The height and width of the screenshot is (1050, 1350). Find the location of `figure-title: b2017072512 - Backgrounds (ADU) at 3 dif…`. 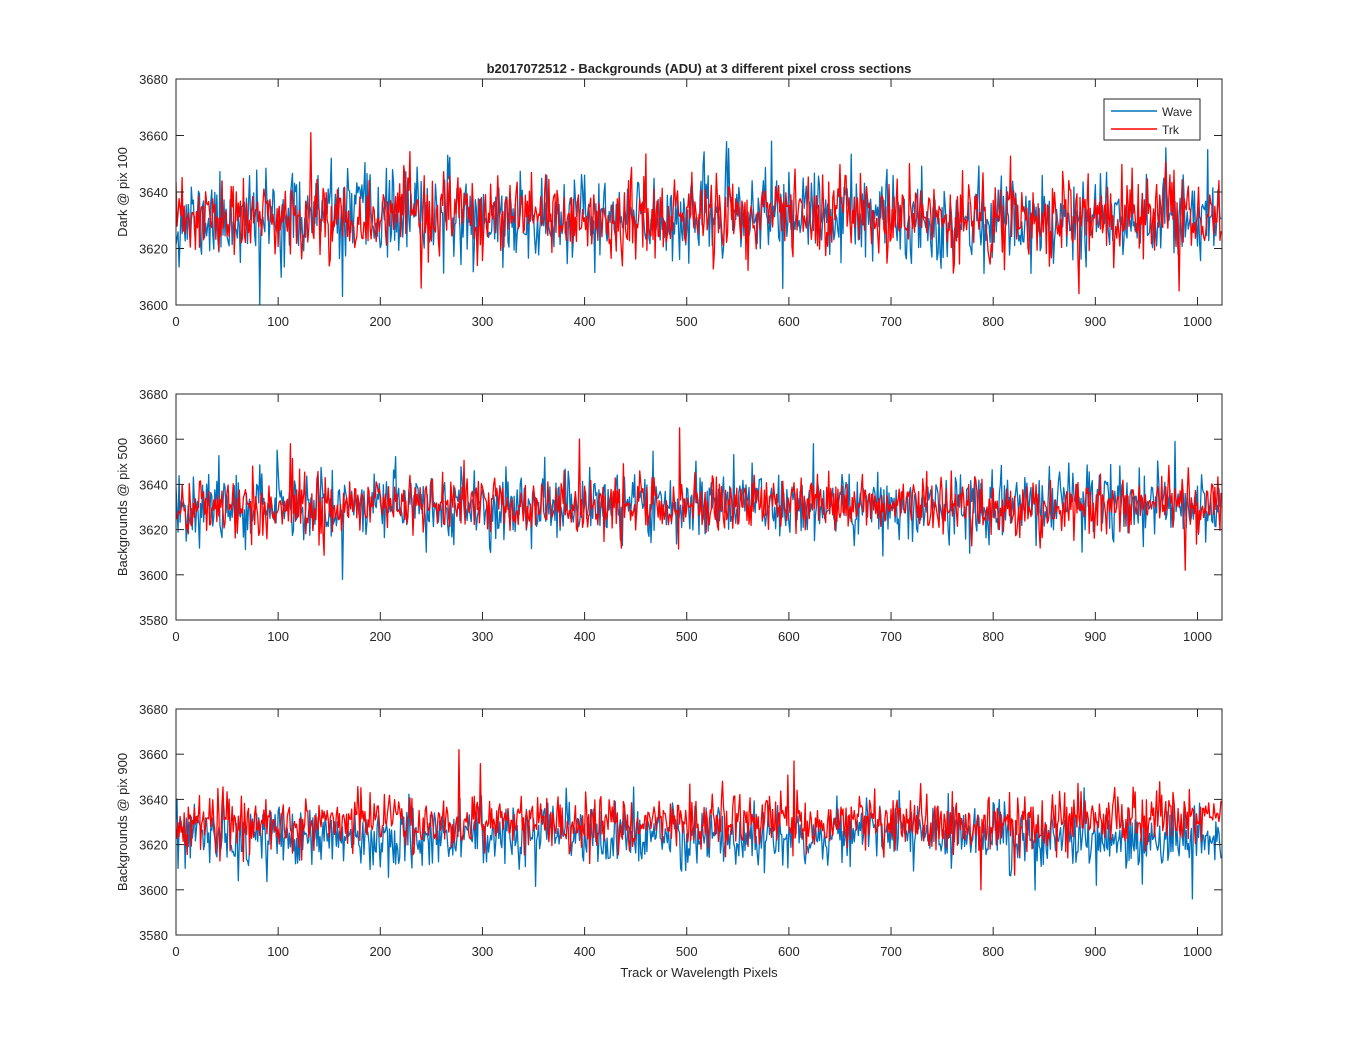

figure-title: b2017072512 - Backgrounds (ADU) at 3 dif… is located at coordinates (699, 68).